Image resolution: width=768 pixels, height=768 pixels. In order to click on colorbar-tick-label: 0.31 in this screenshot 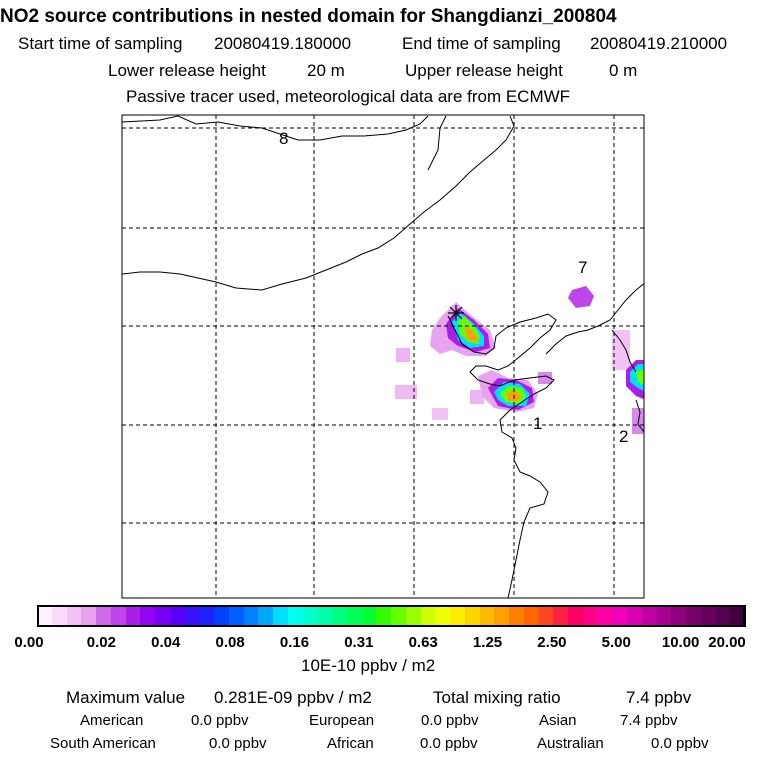, I will do `click(359, 642)`.